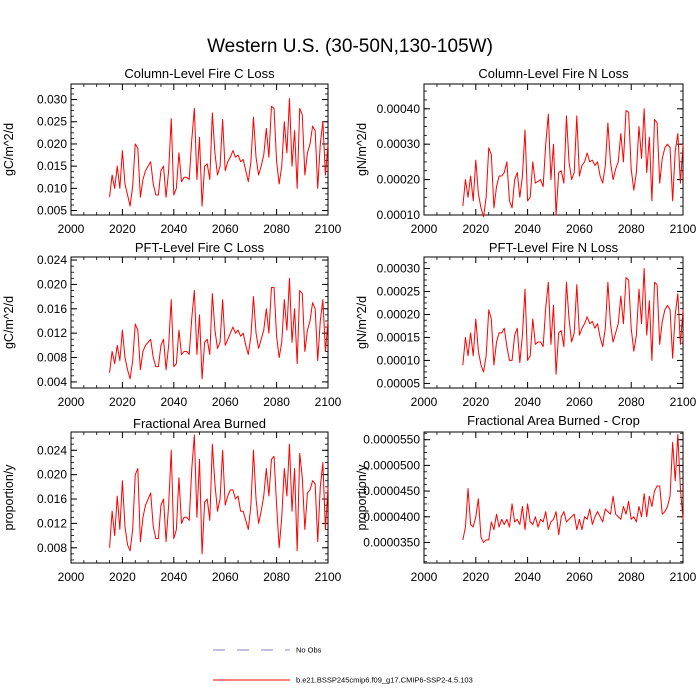  Describe the element at coordinates (391, 465) in the screenshot. I see `y-tick-label: 0.0000500` at that location.